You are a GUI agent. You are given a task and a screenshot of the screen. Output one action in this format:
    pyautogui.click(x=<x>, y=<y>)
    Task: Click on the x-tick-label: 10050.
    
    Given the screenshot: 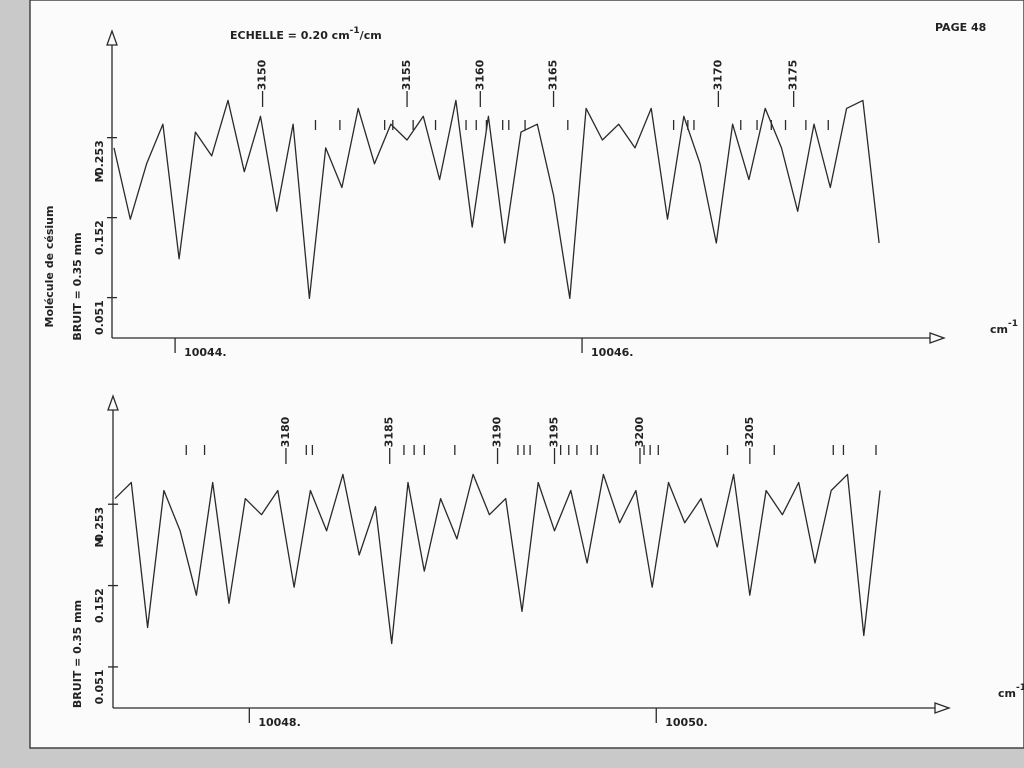 What is the action you would take?
    pyautogui.click(x=686, y=722)
    